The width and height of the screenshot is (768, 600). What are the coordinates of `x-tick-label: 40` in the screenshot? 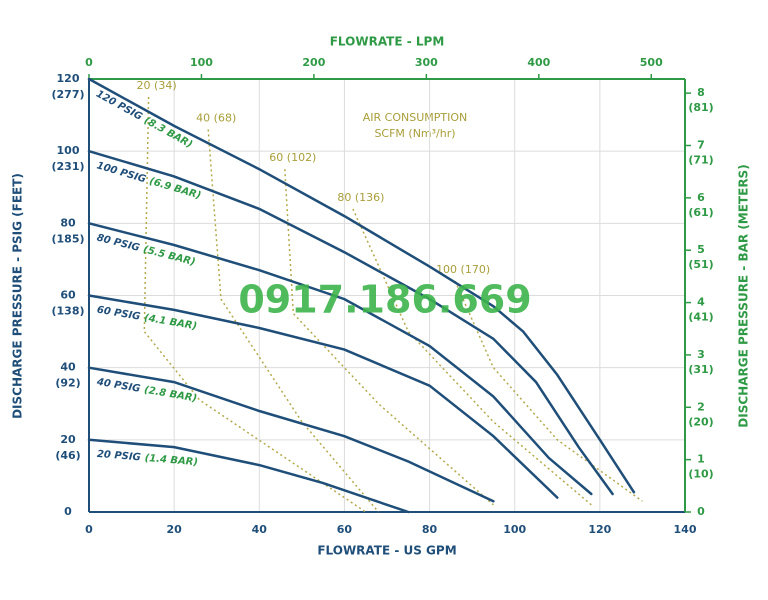 It's located at (260, 529).